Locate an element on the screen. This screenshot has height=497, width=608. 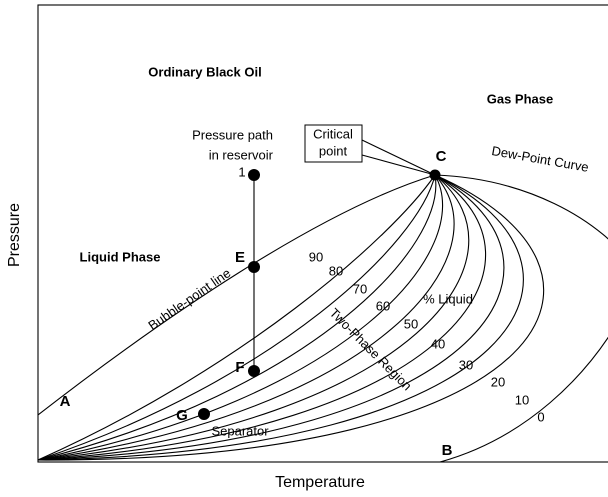
point-label: B is located at coordinates (447, 450).